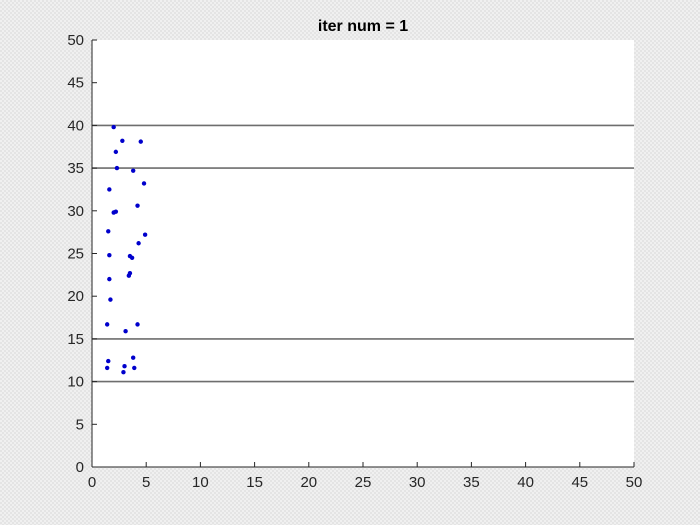 The image size is (700, 525). What do you see at coordinates (579, 482) in the screenshot?
I see `x-tick-label: 45` at bounding box center [579, 482].